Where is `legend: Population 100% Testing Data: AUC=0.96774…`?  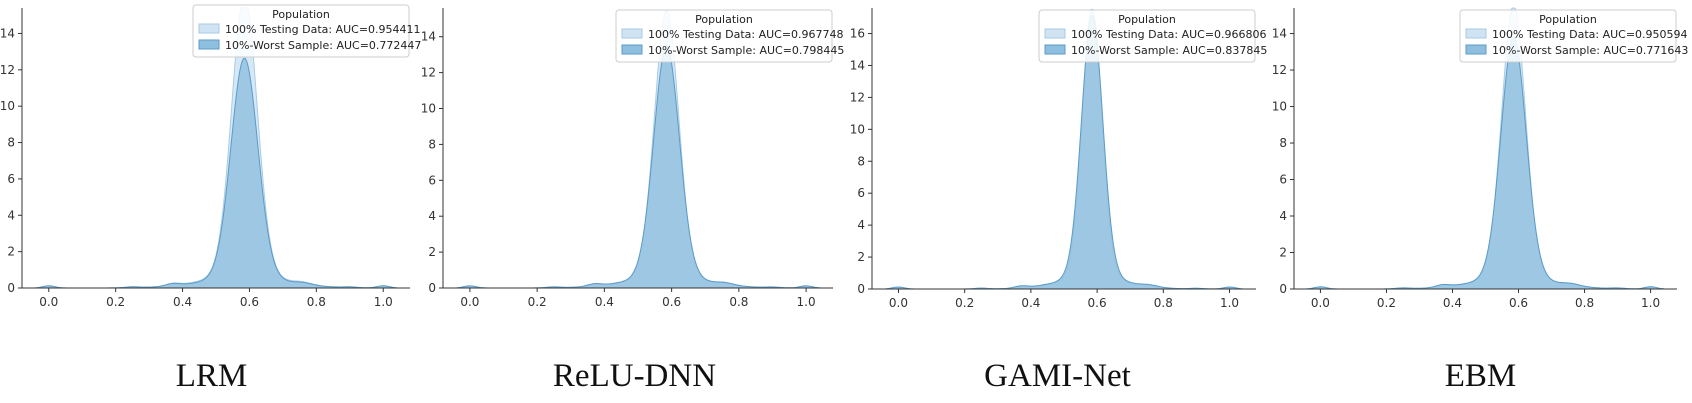 legend: Population 100% Testing Data: AUC=0.96774… is located at coordinates (729, 36).